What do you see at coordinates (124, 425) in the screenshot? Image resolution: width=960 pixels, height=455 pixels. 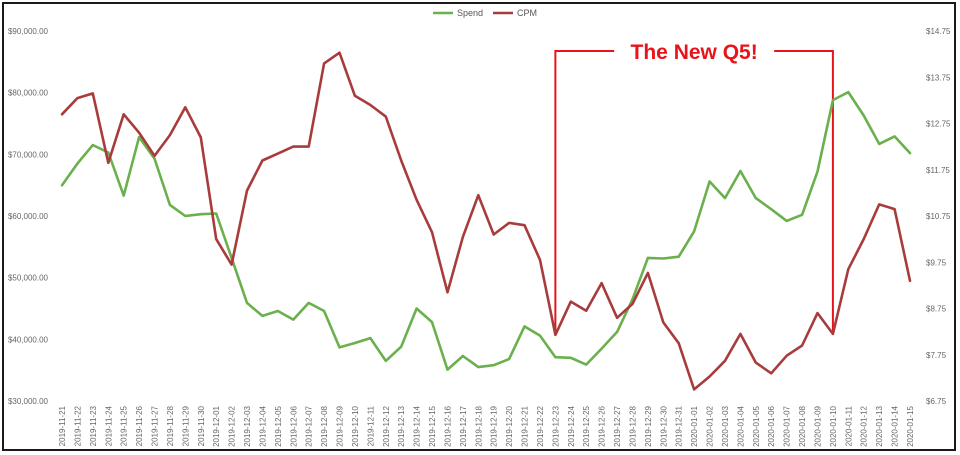 I see `x-tick-label: 2019-11-25` at bounding box center [124, 425].